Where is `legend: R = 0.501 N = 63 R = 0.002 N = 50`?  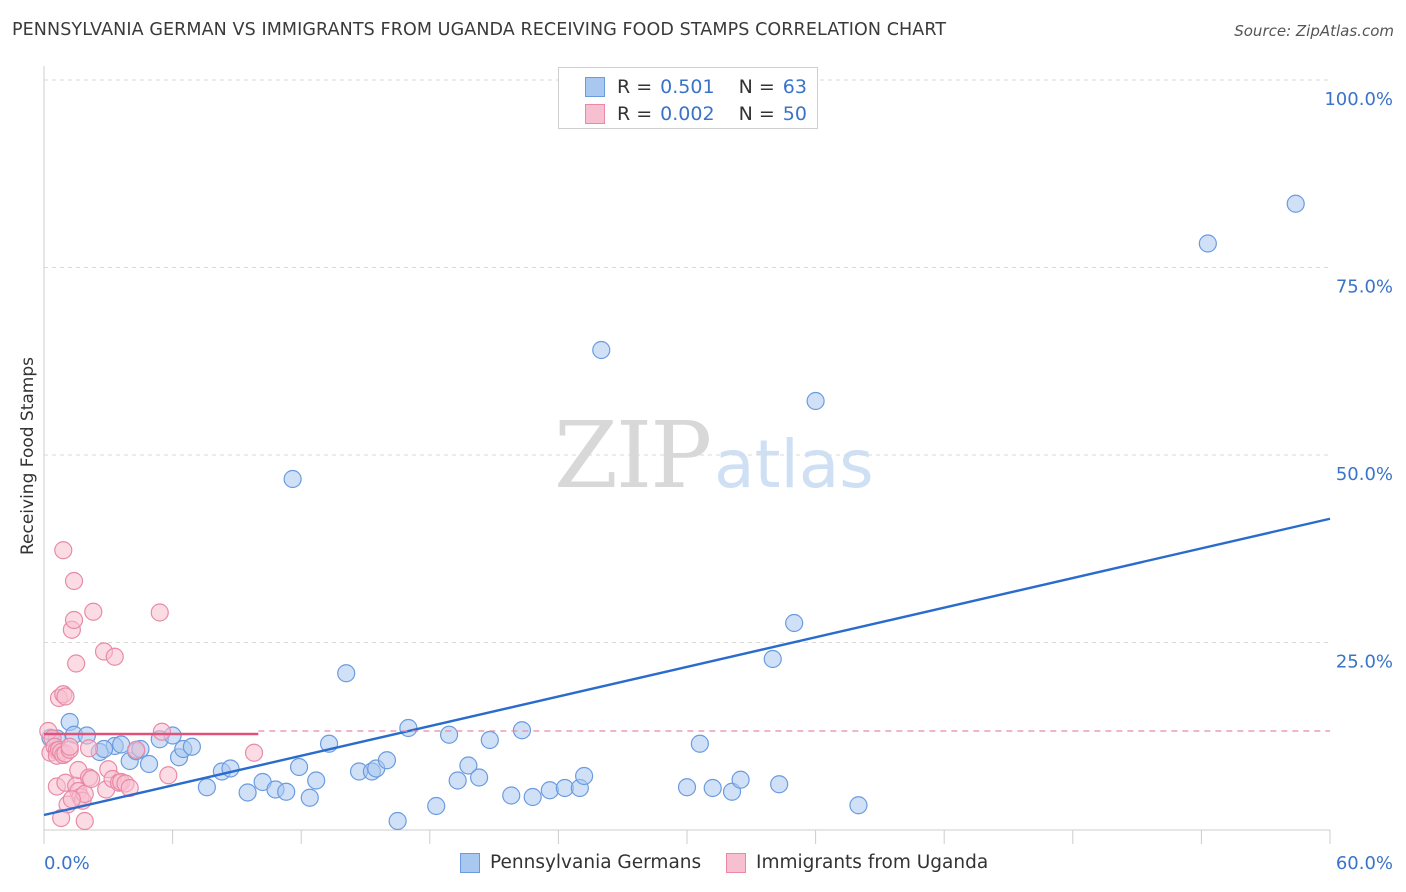 legend: R = 0.501 N = 63 R = 0.002 N = 50 is located at coordinates (688, 98).